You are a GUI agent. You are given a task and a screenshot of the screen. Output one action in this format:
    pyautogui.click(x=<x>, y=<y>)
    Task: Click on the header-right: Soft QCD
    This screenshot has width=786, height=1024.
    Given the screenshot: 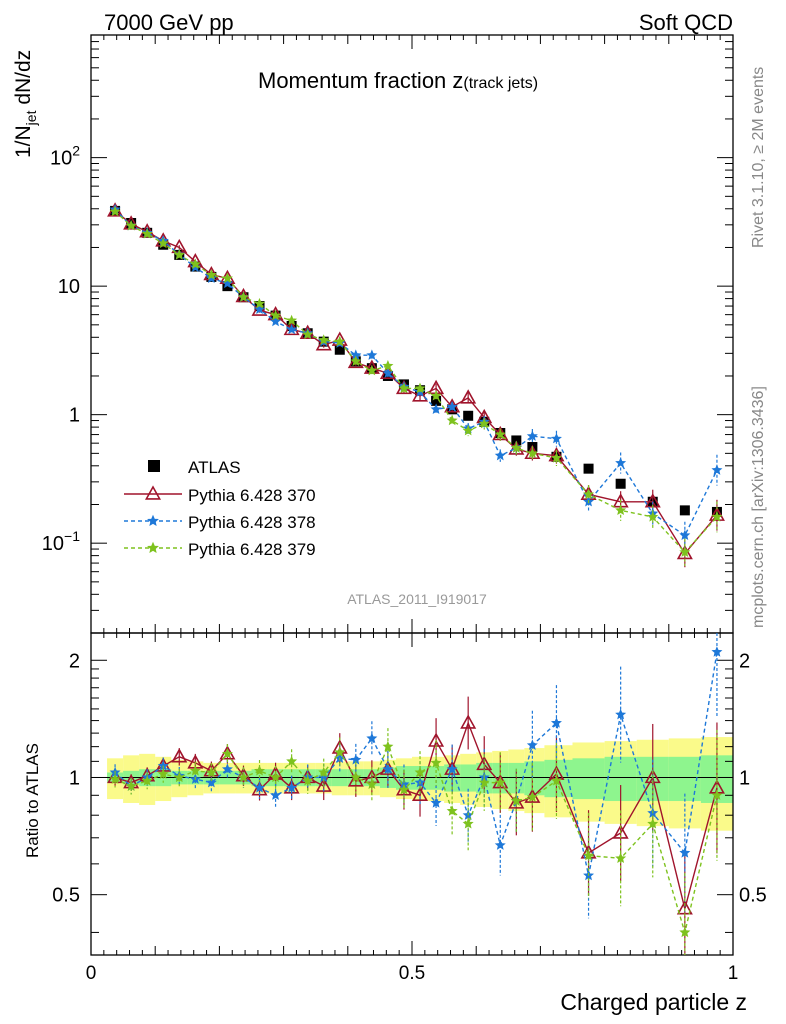 What is the action you would take?
    pyautogui.click(x=686, y=22)
    